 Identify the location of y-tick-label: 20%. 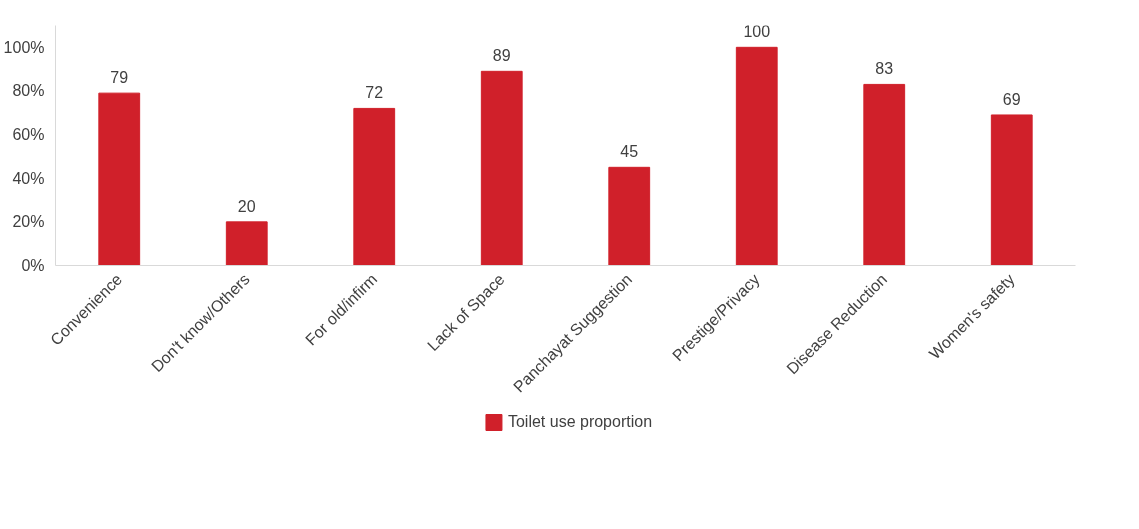
(28, 222).